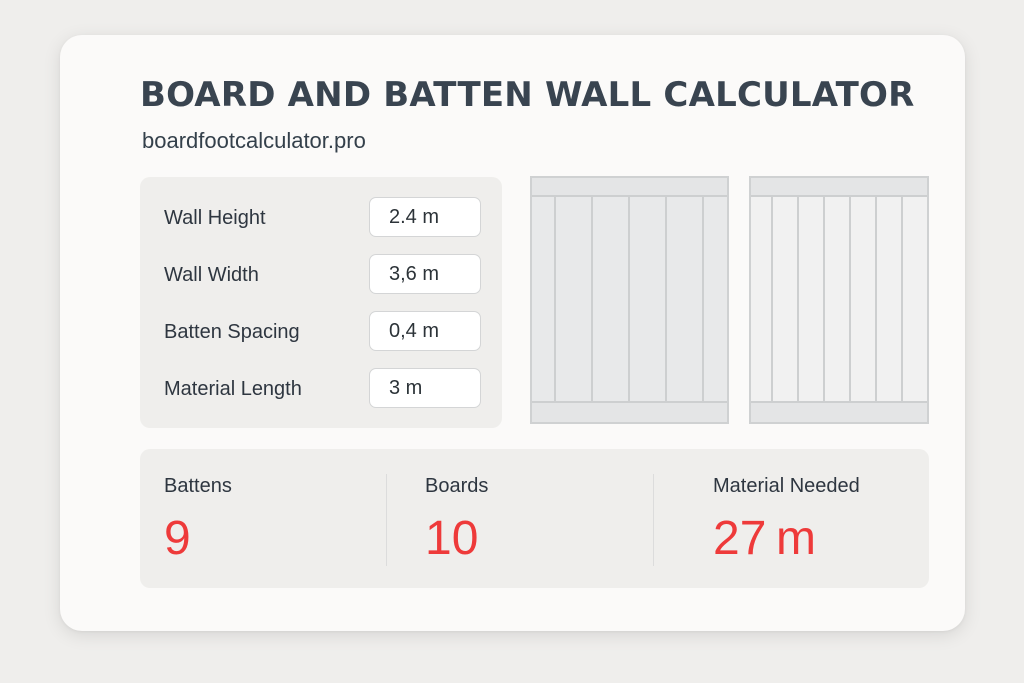  What do you see at coordinates (321, 276) in the screenshot?
I see `wall-width-row: Wall Width` at bounding box center [321, 276].